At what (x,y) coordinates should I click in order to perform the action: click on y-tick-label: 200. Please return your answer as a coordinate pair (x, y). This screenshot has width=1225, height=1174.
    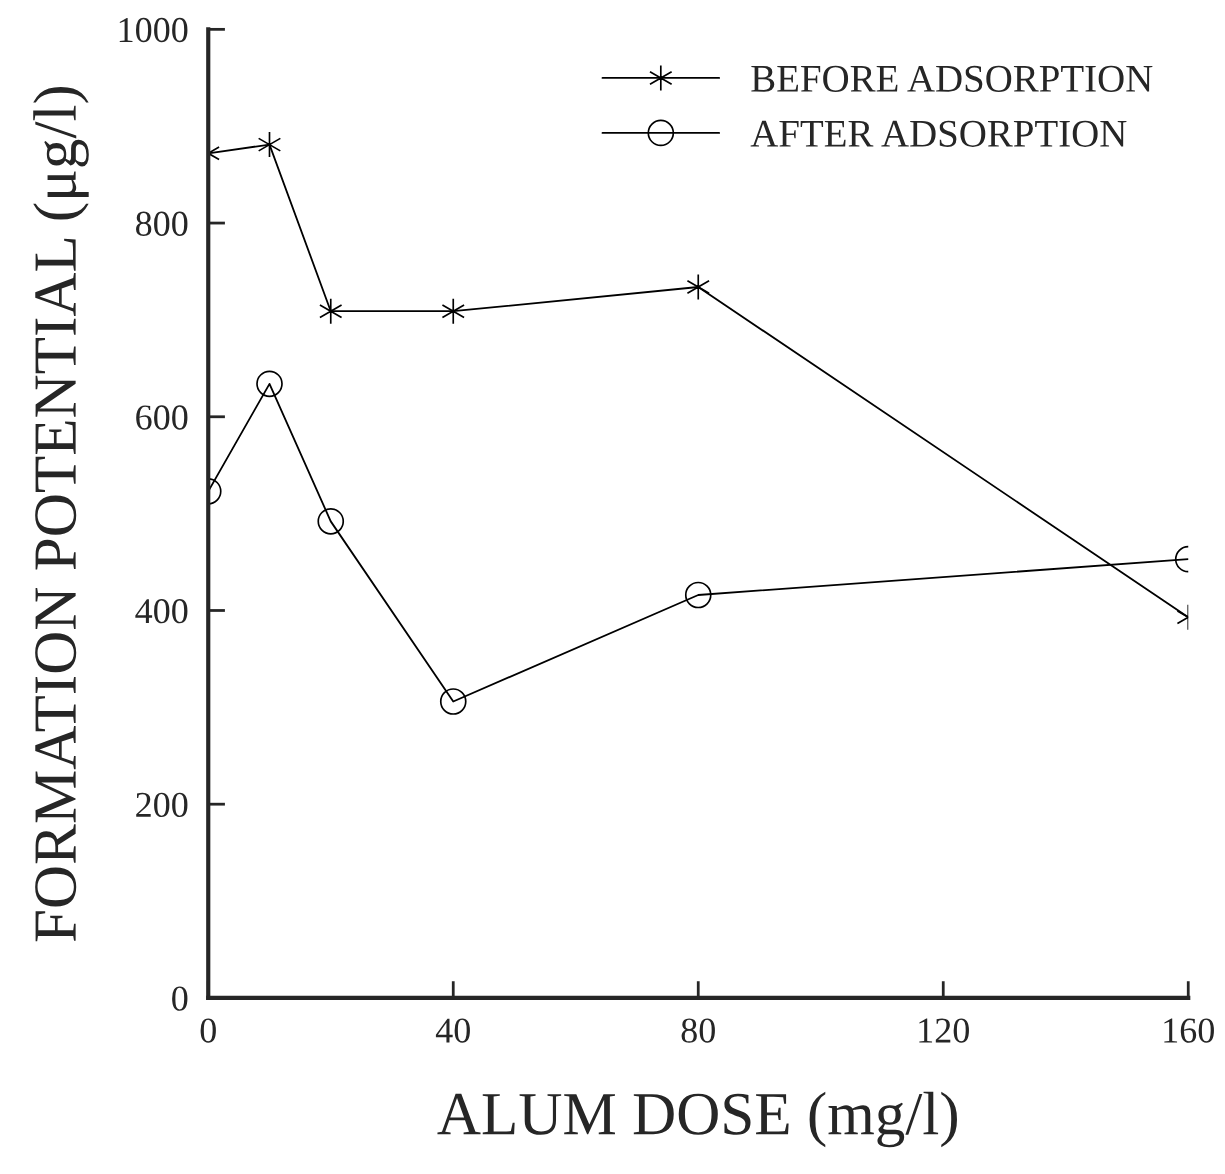
    Looking at the image, I should click on (162, 805).